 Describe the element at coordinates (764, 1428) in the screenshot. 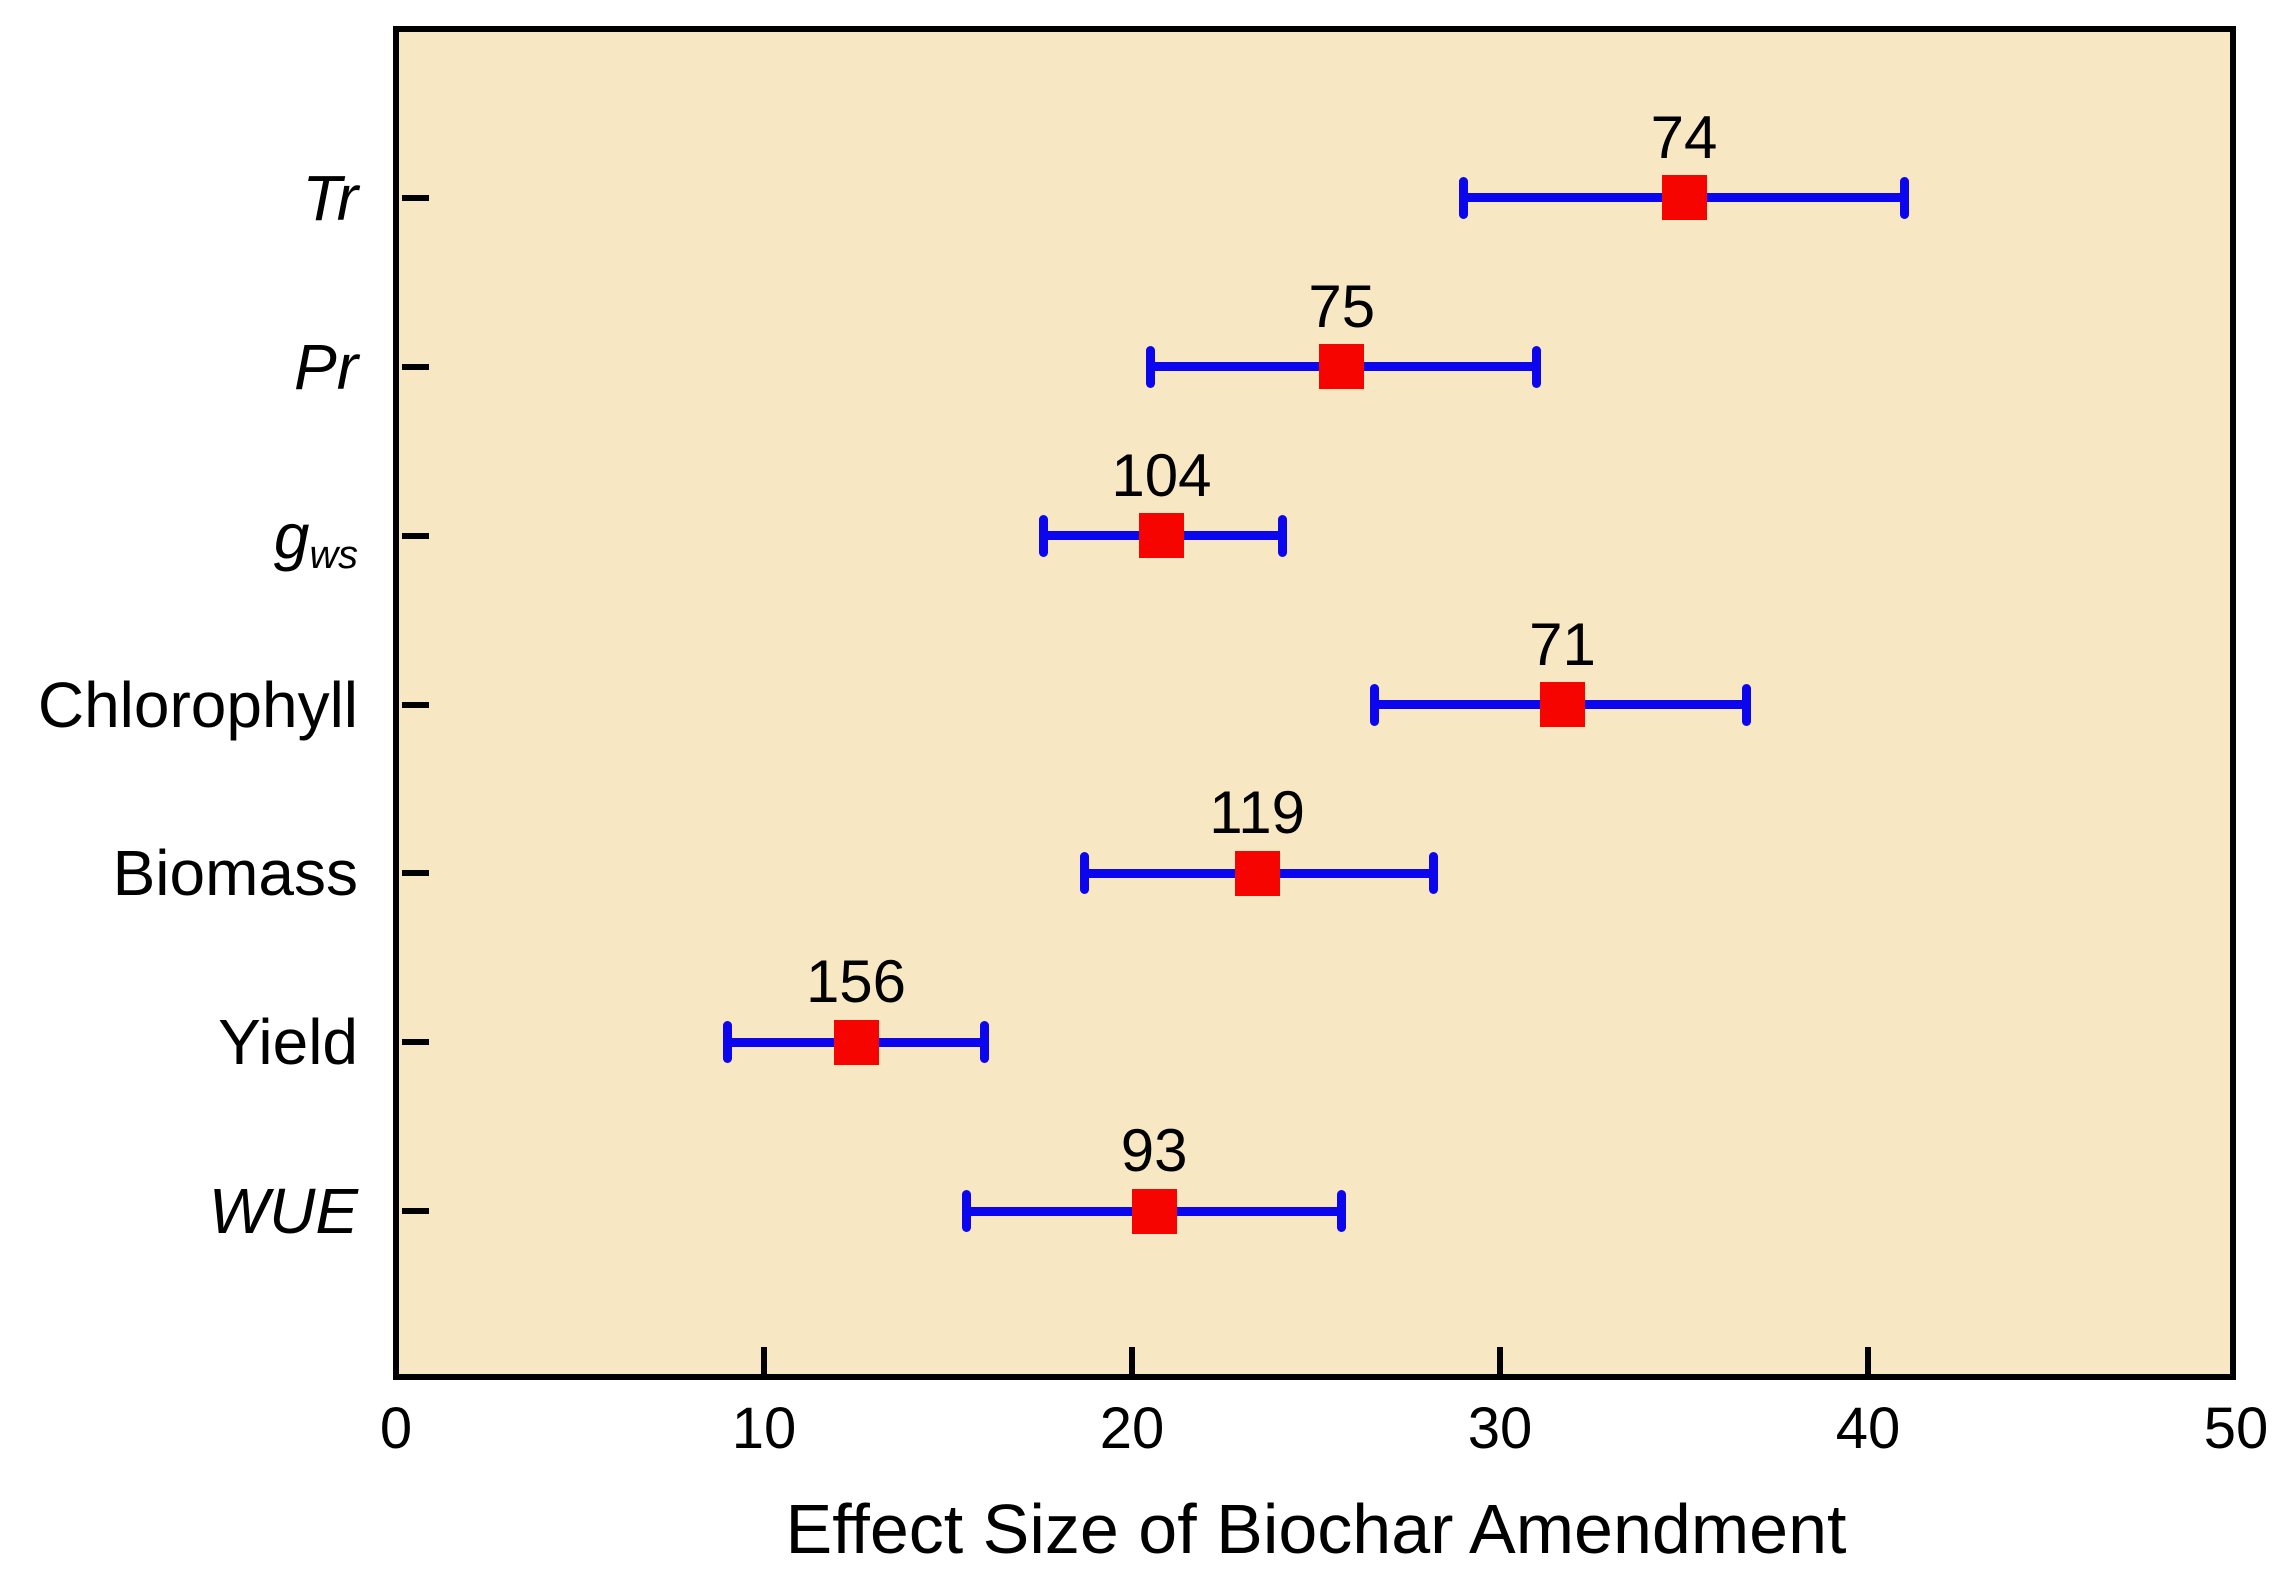

I see `x-tick-label: 10` at that location.